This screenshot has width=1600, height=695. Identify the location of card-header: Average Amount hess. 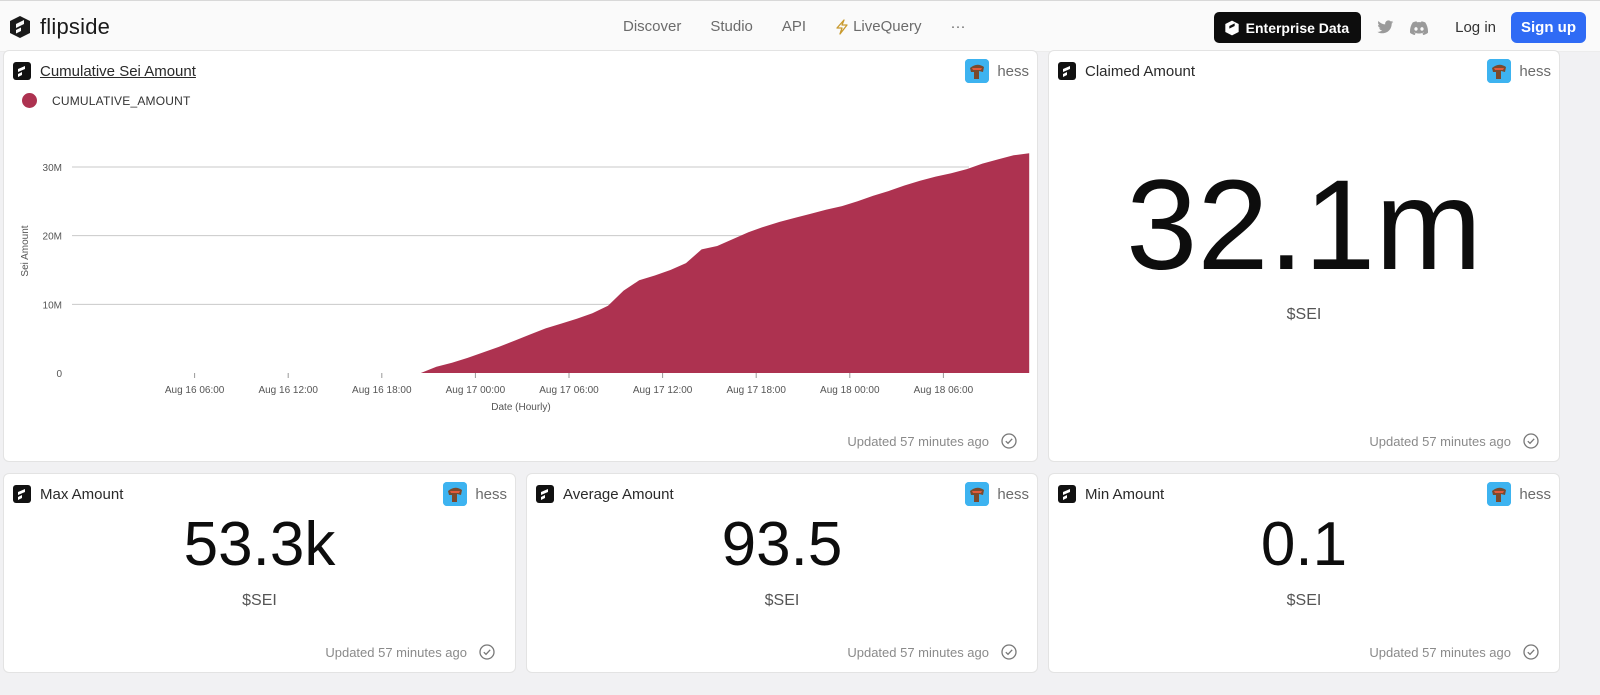
(782, 494).